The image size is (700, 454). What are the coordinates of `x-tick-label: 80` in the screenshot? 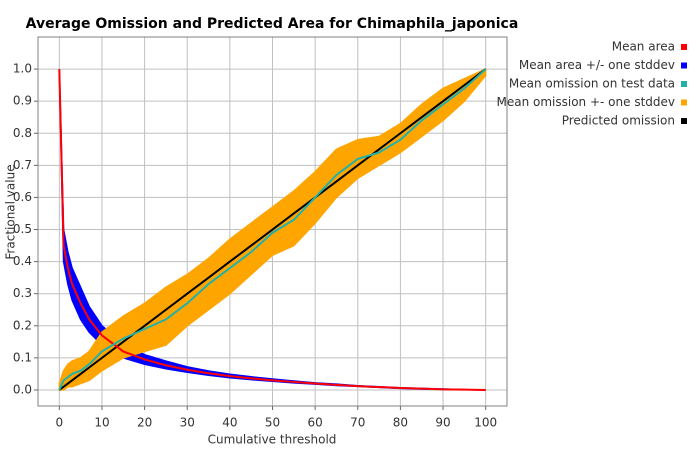 It's located at (400, 423).